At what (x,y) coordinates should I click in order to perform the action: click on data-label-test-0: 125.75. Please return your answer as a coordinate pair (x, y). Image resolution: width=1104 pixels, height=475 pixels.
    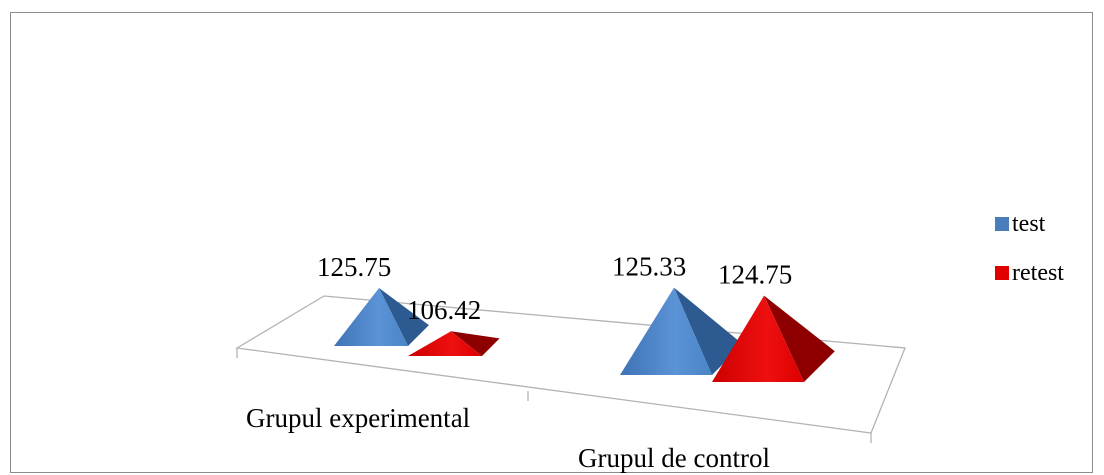
    Looking at the image, I should click on (354, 267).